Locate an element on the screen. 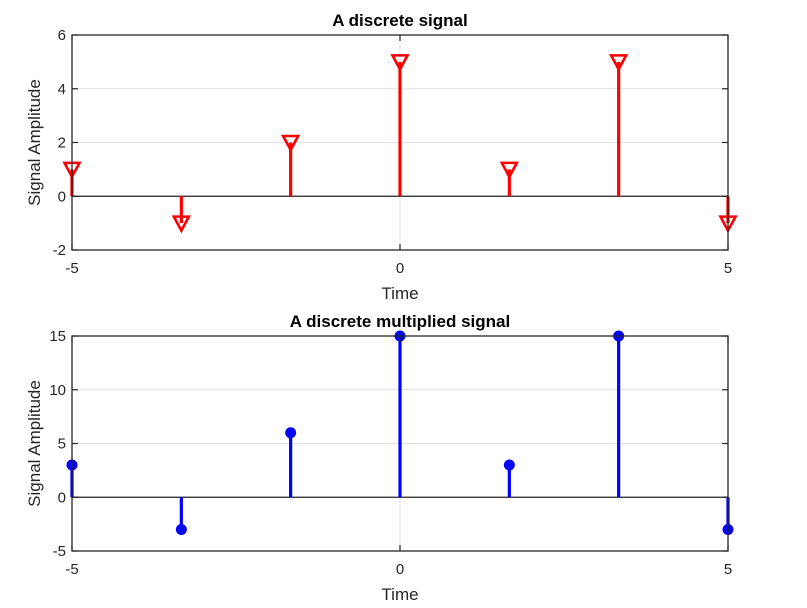 The image size is (807, 608). y-tick-label: 5 is located at coordinates (62, 444).